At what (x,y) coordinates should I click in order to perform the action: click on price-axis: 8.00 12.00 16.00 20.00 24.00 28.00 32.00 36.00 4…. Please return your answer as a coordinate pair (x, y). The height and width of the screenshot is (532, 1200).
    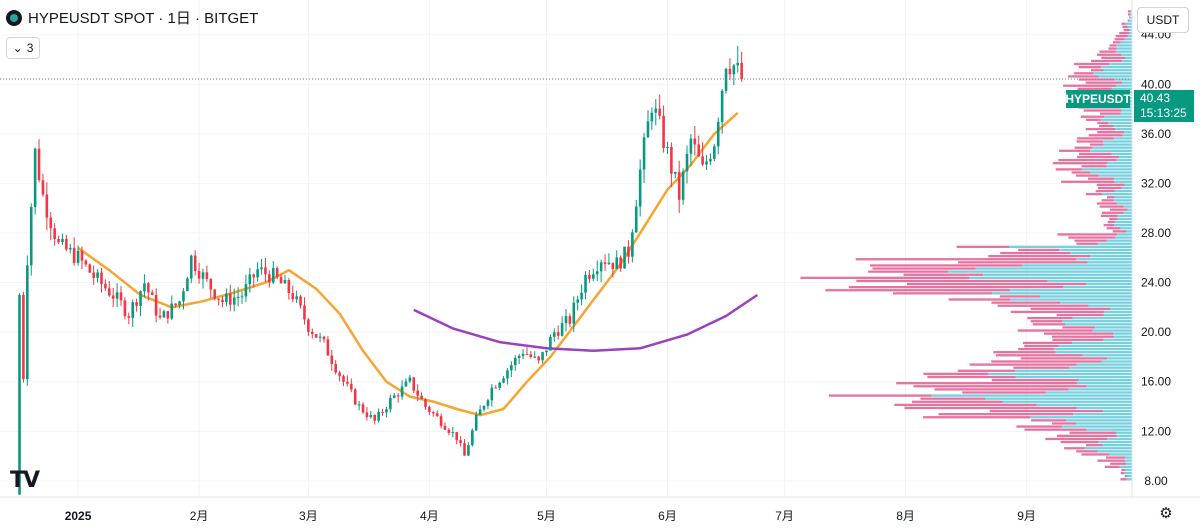
    Looking at the image, I should click on (1151, 248).